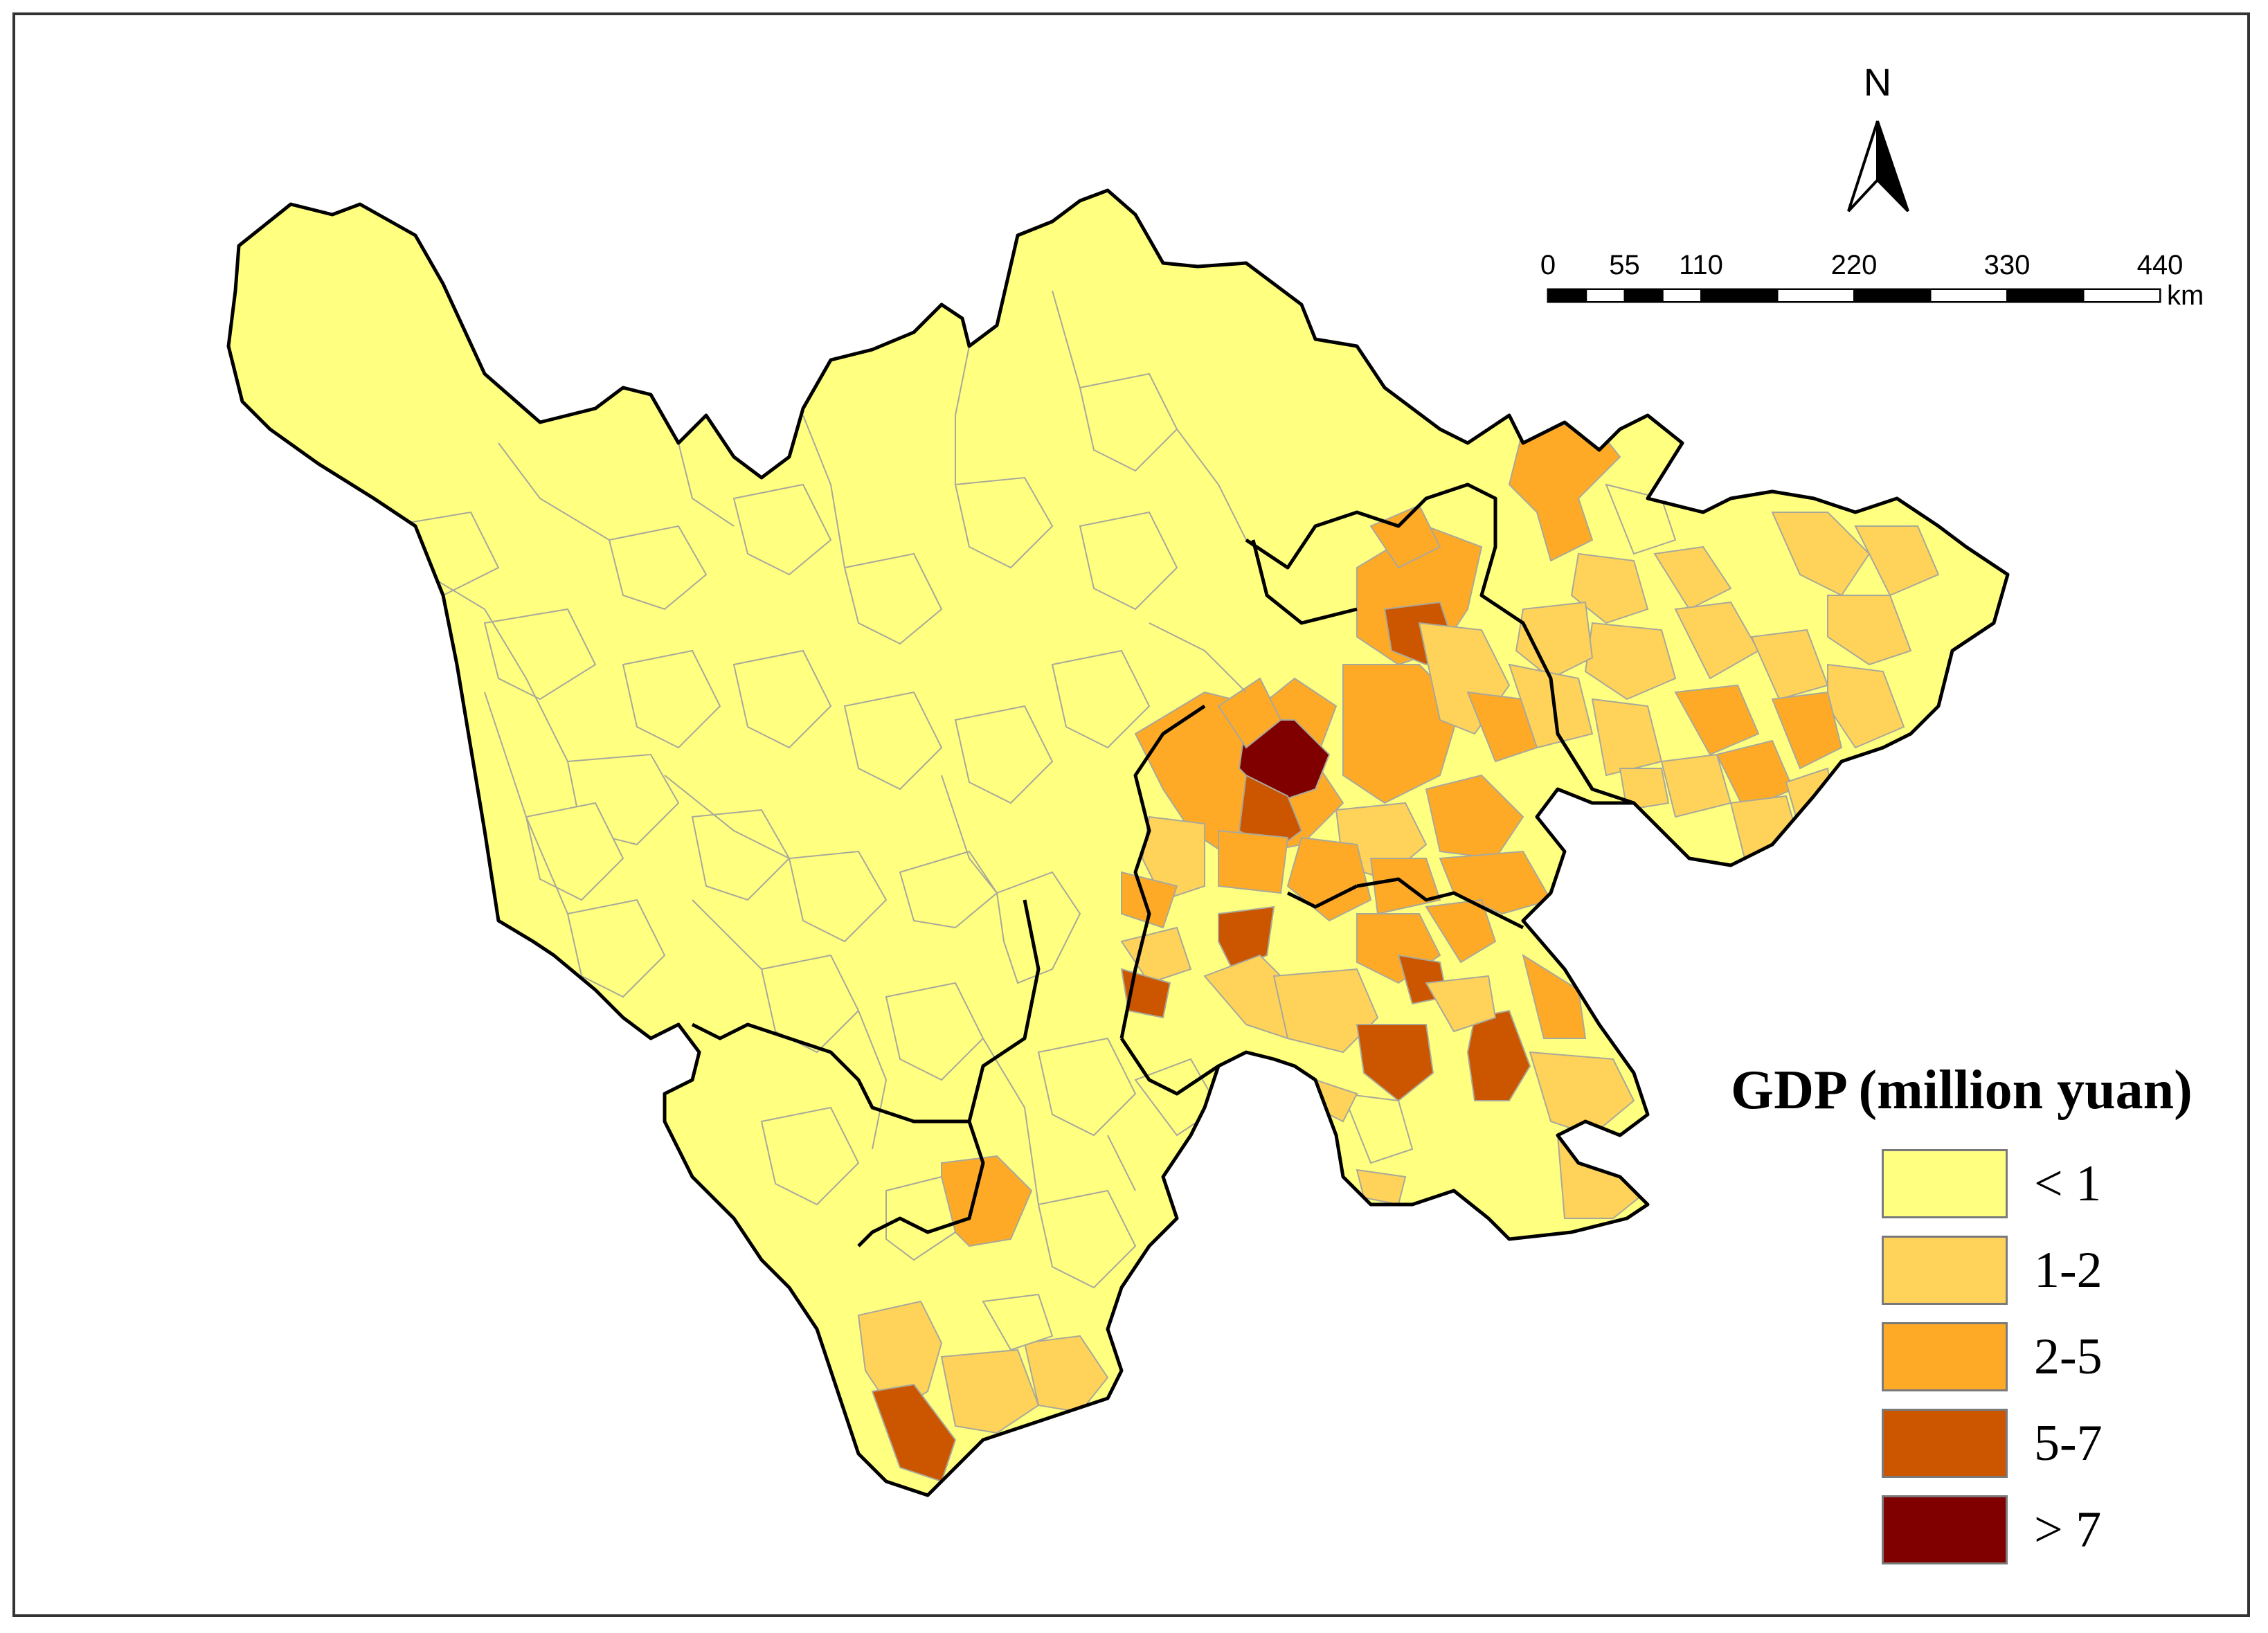 This screenshot has height=1633, width=2268. What do you see at coordinates (1878, 136) in the screenshot?
I see `north-arrow-icon: N` at bounding box center [1878, 136].